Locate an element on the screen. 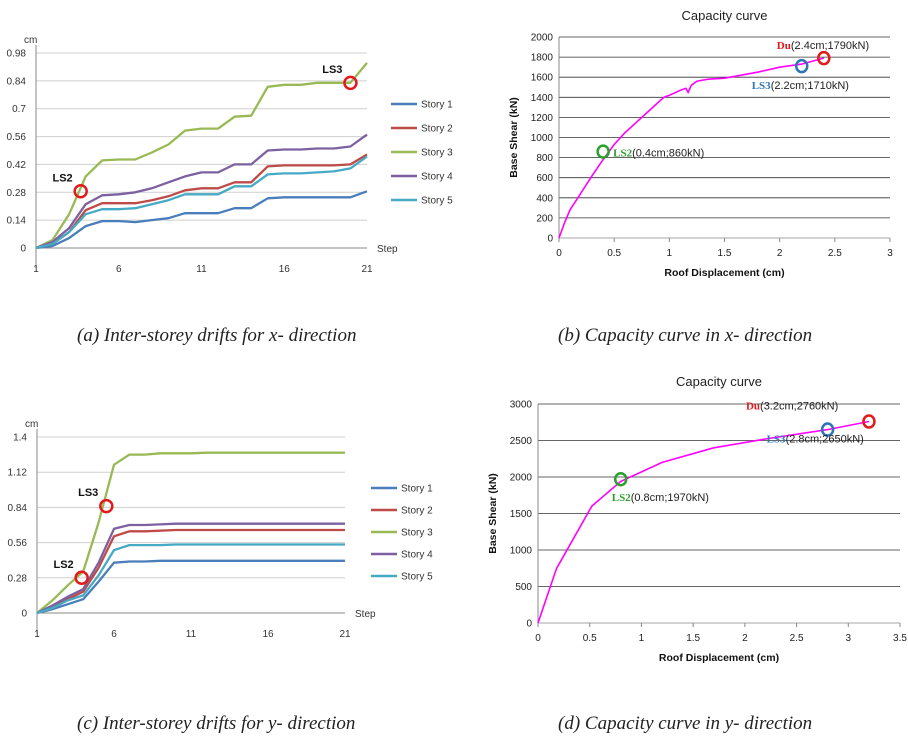 The image size is (908, 749). marker-annotation: Du(3.2cm;2760kN) is located at coordinates (792, 407).